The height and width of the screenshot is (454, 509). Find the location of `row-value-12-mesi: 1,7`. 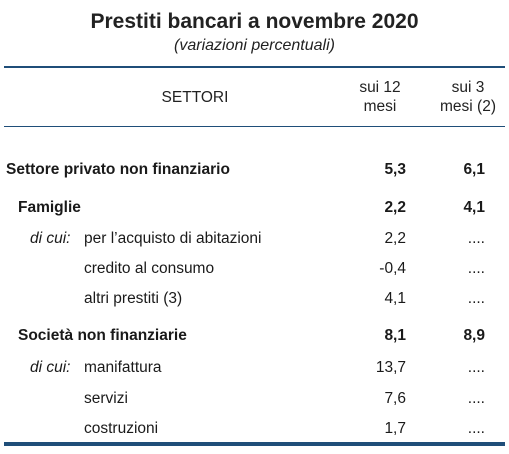

row-value-12-mesi: 1,7 is located at coordinates (395, 428).